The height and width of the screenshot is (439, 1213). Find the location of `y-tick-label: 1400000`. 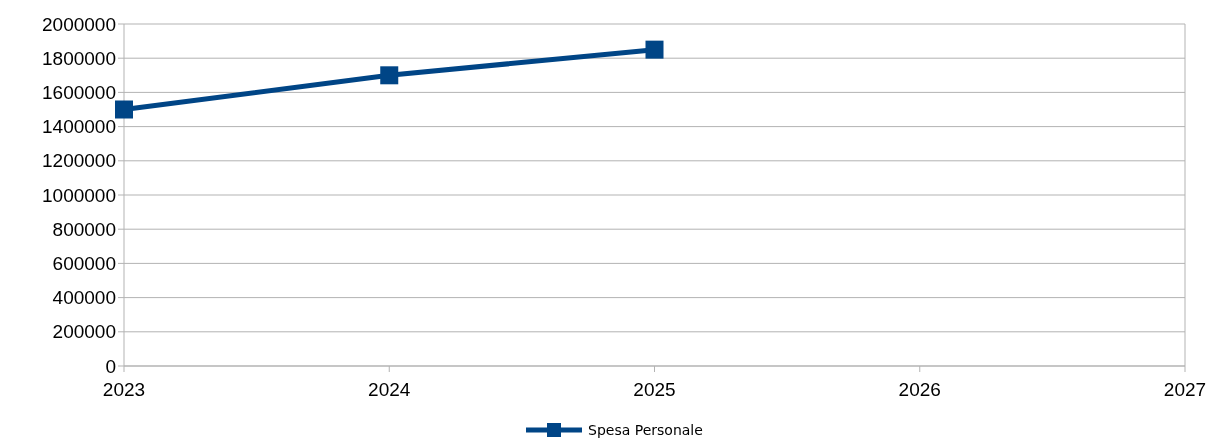

y-tick-label: 1400000 is located at coordinates (79, 127).